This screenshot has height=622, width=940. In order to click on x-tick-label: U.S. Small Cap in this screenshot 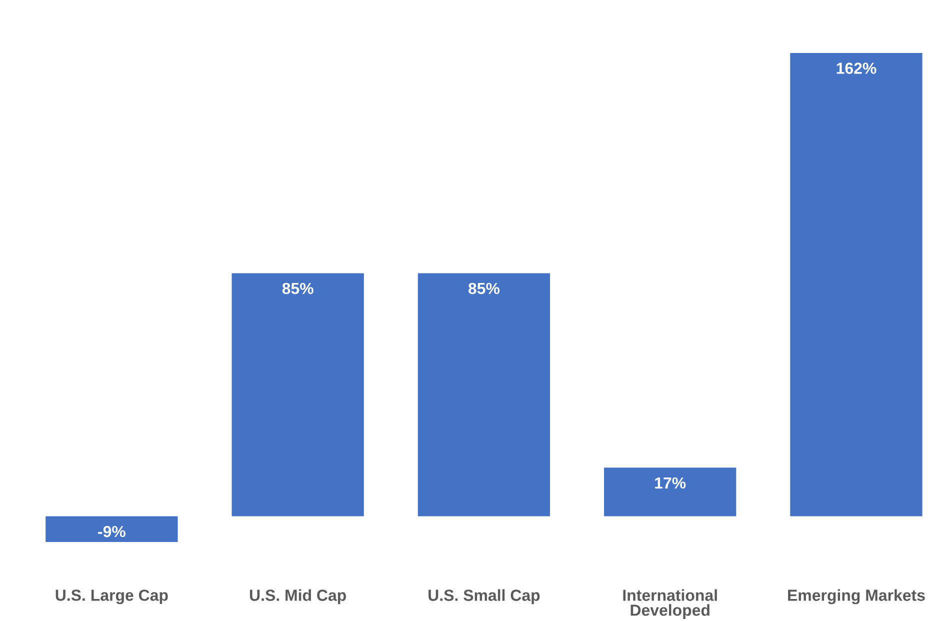, I will do `click(484, 596)`.